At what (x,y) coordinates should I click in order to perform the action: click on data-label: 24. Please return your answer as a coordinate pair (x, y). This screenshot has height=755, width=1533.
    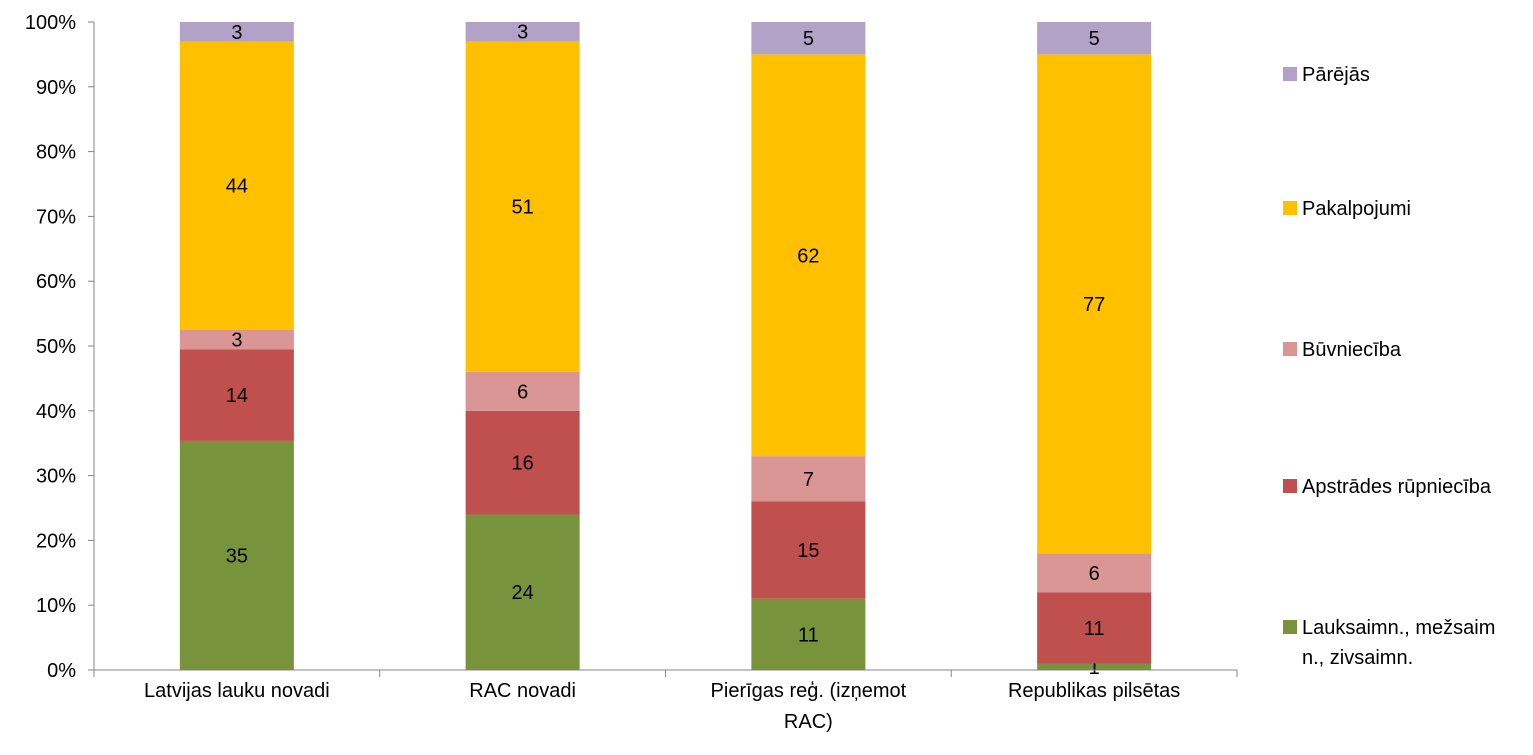
    Looking at the image, I should click on (523, 593).